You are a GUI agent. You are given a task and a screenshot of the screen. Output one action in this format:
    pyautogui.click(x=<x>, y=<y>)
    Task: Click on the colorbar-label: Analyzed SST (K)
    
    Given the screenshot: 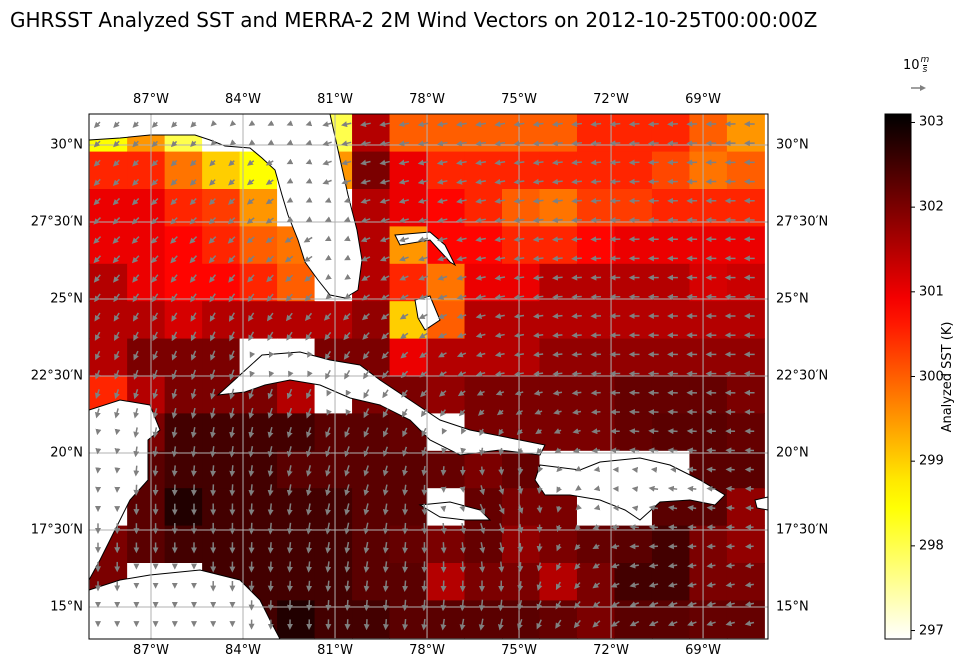 What is the action you would take?
    pyautogui.click(x=947, y=377)
    